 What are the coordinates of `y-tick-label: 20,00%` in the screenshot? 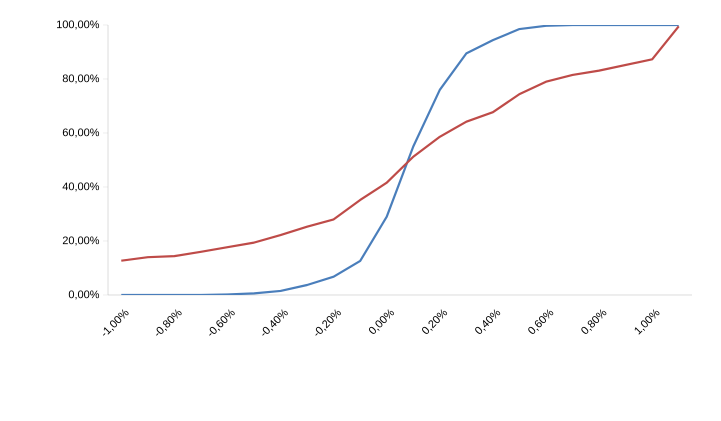 It's located at (81, 241).